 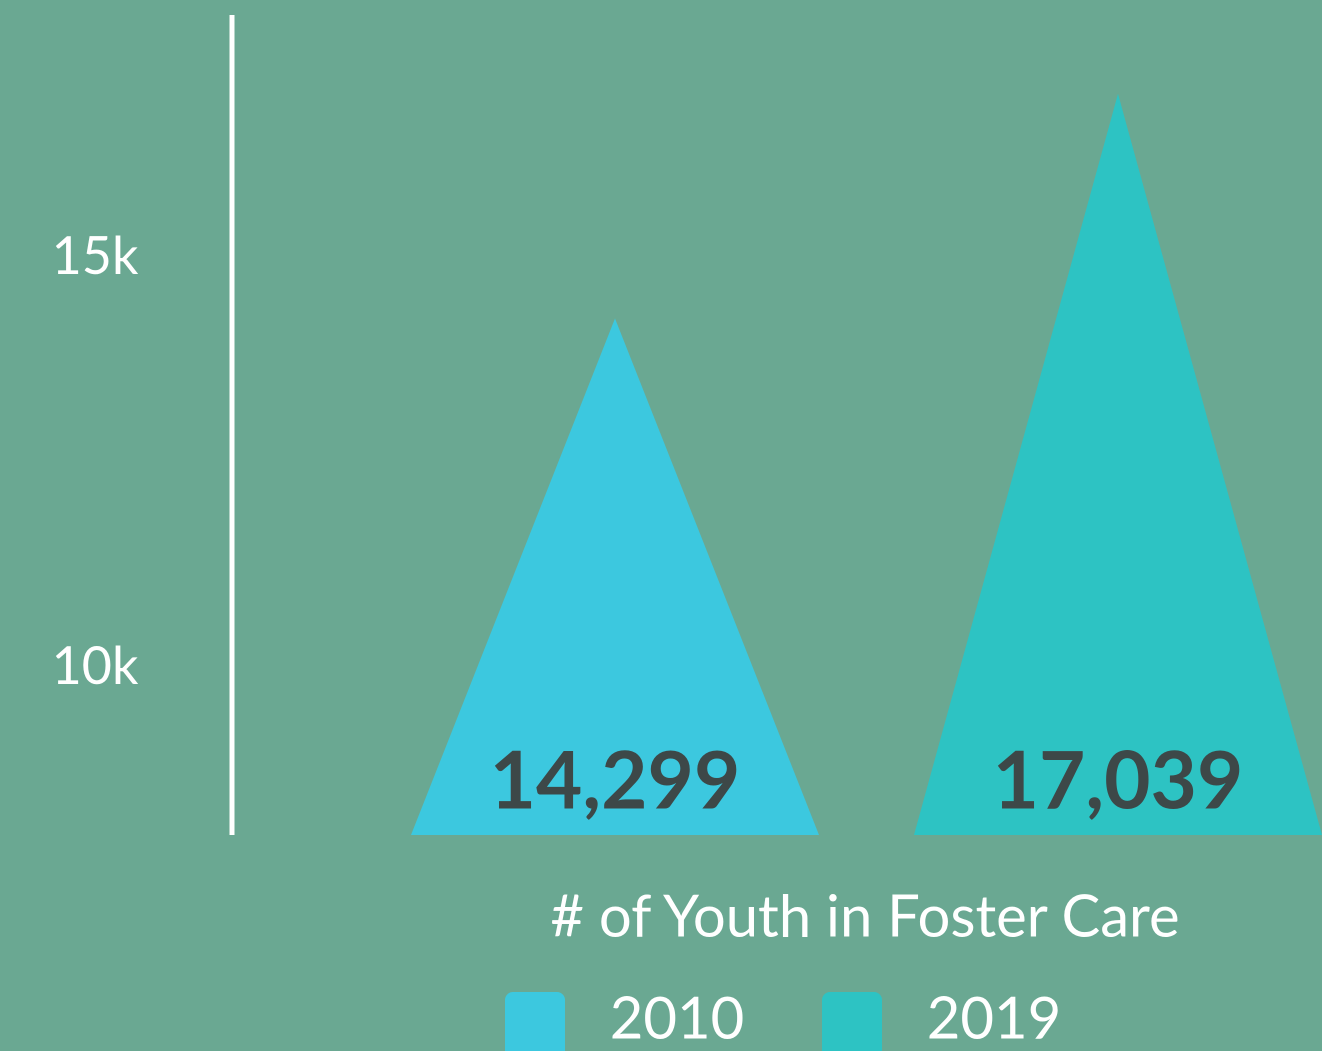 What do you see at coordinates (615, 779) in the screenshot?
I see `value-label: 14,299` at bounding box center [615, 779].